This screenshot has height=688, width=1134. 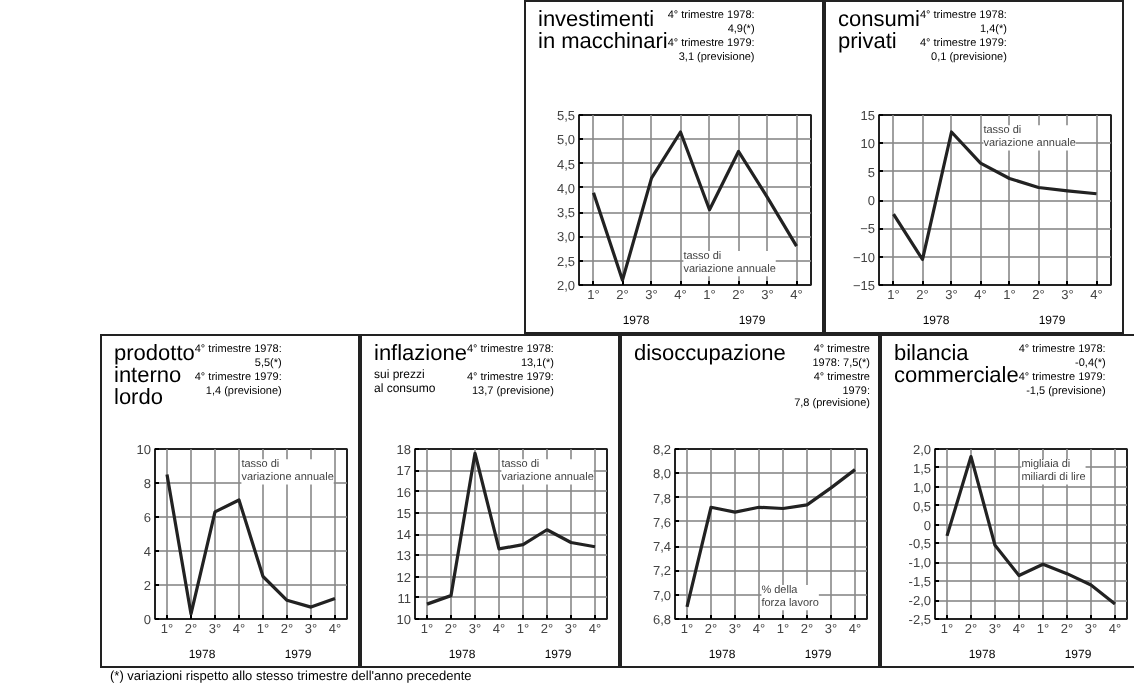 I want to click on chart-title: prodotto interno lordo, so click(x=154, y=376).